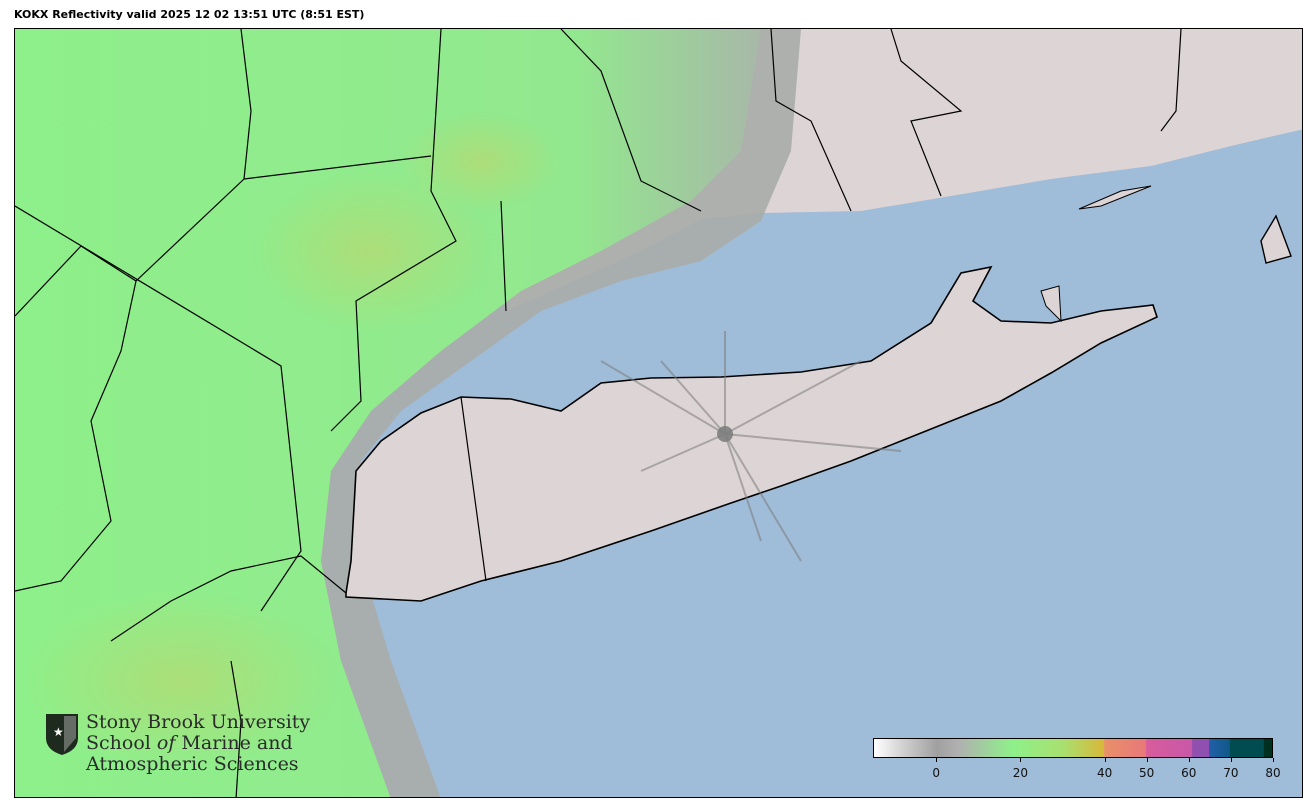 This screenshot has height=811, width=1316. I want to click on colorbar-tick-label: 50, so click(1147, 773).